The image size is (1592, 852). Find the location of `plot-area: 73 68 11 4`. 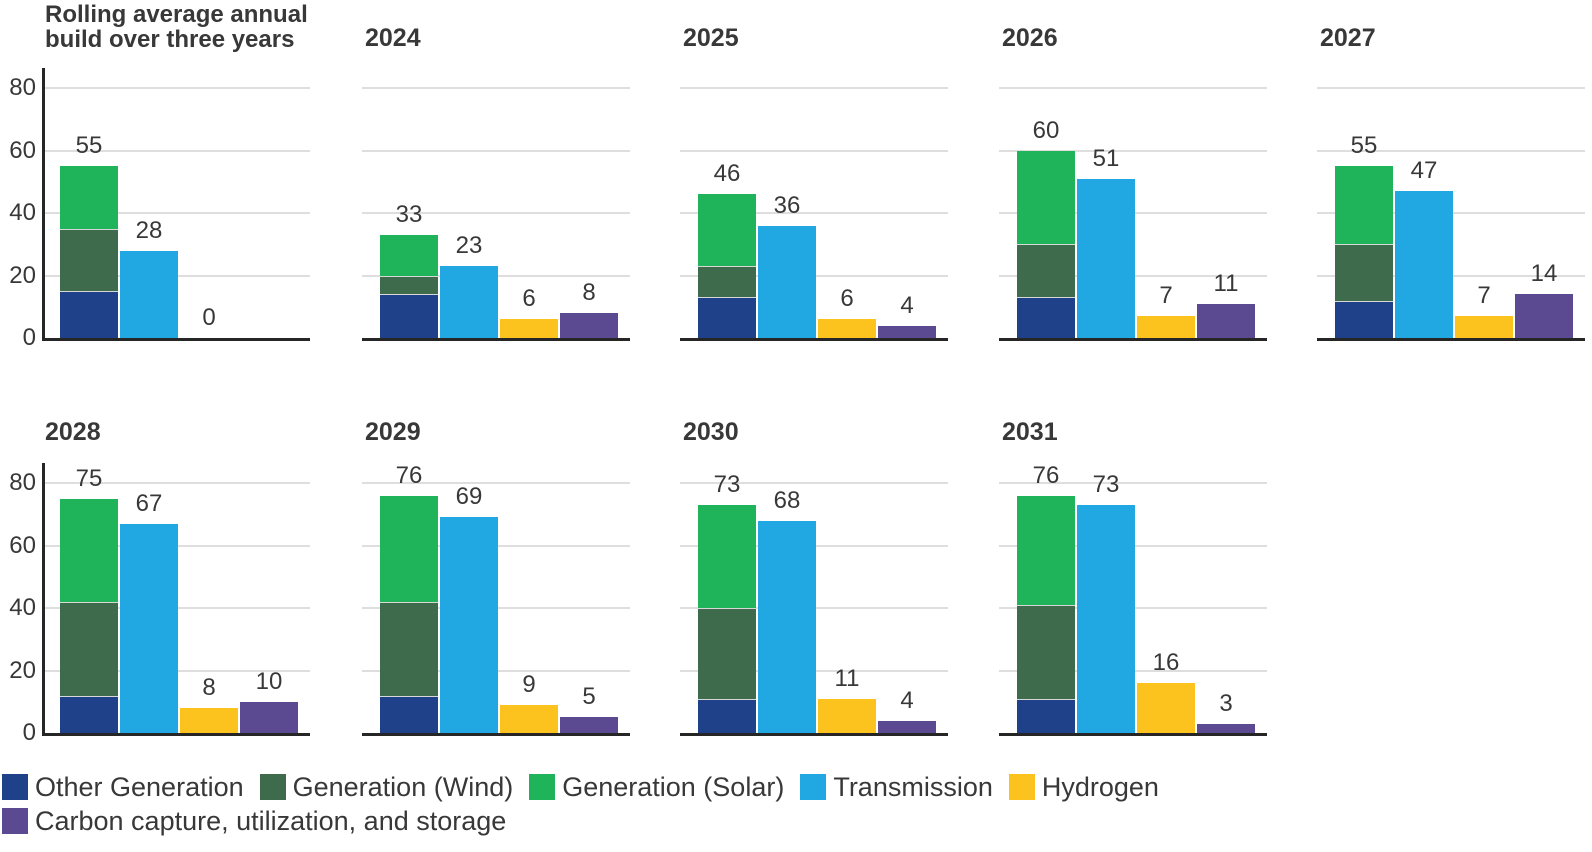

plot-area: 73 68 11 4 is located at coordinates (814, 599).